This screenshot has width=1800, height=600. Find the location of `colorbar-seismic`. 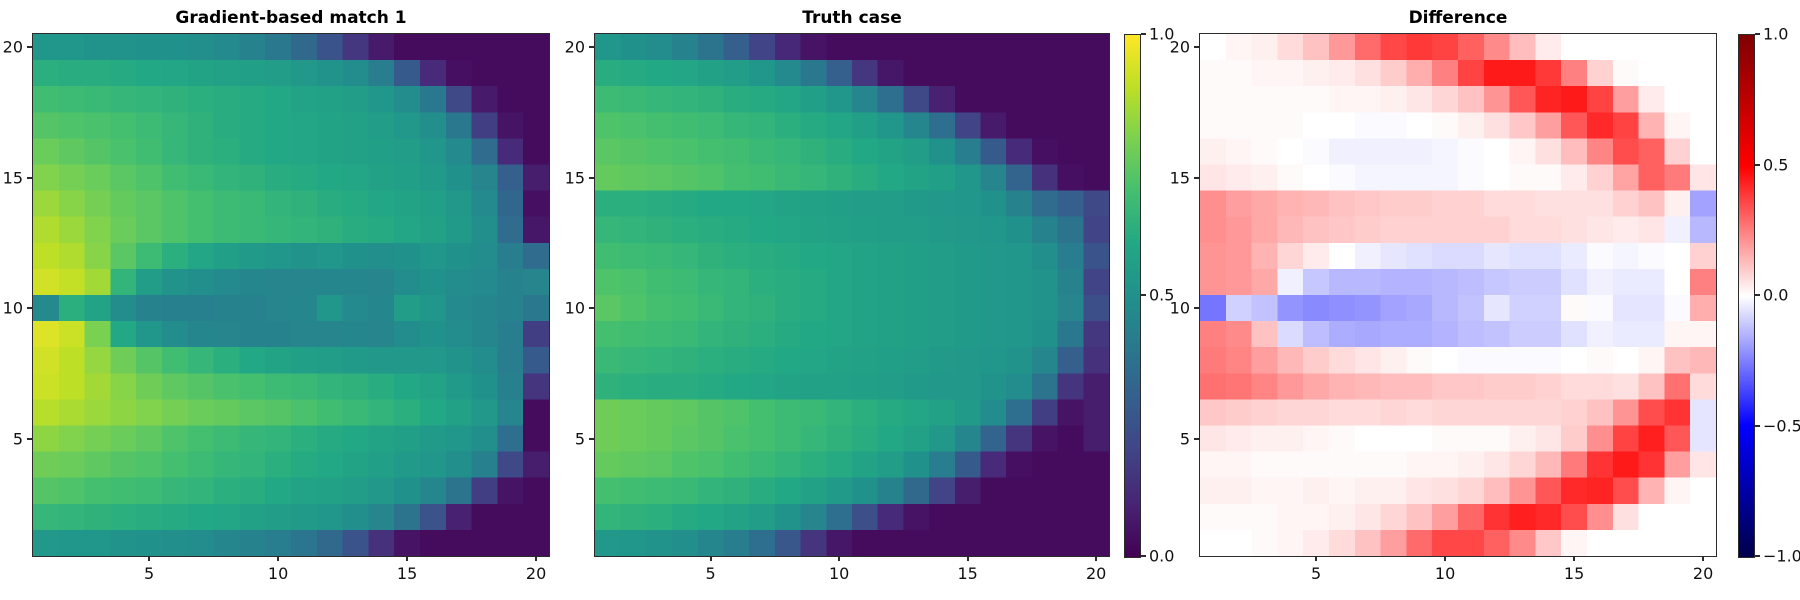

colorbar-seismic is located at coordinates (1746, 296).